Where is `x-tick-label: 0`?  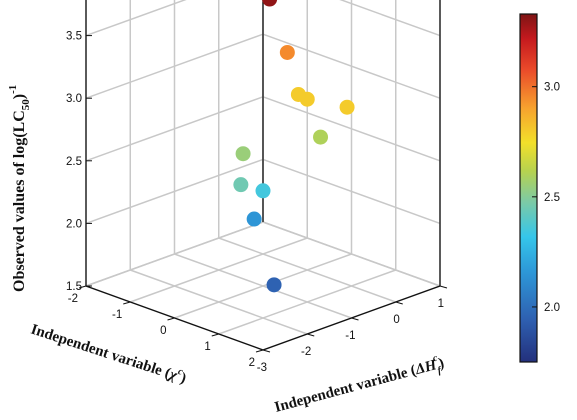
x-tick-label: 0 is located at coordinates (163, 331).